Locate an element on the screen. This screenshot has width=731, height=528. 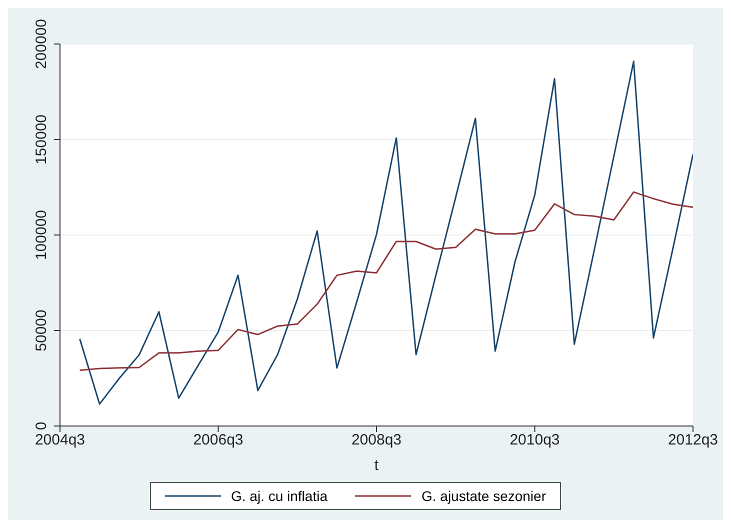
y-tick-label: 50000 is located at coordinates (41, 331).